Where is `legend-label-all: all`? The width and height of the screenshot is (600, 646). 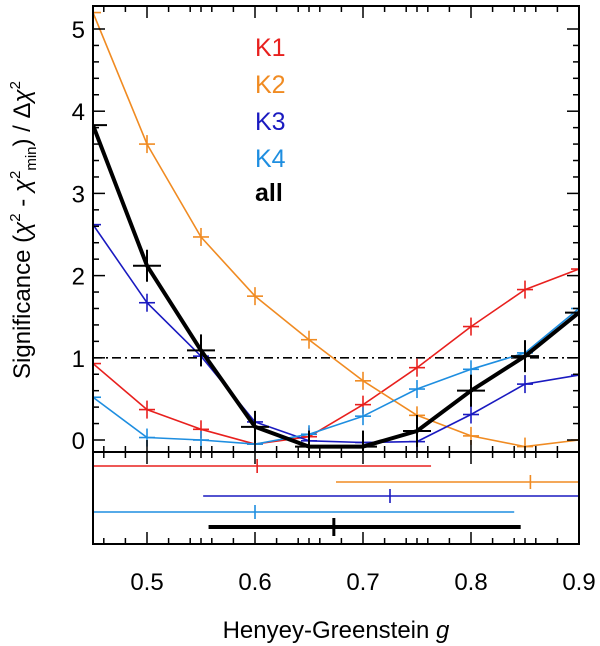
legend-label-all: all is located at coordinates (269, 193).